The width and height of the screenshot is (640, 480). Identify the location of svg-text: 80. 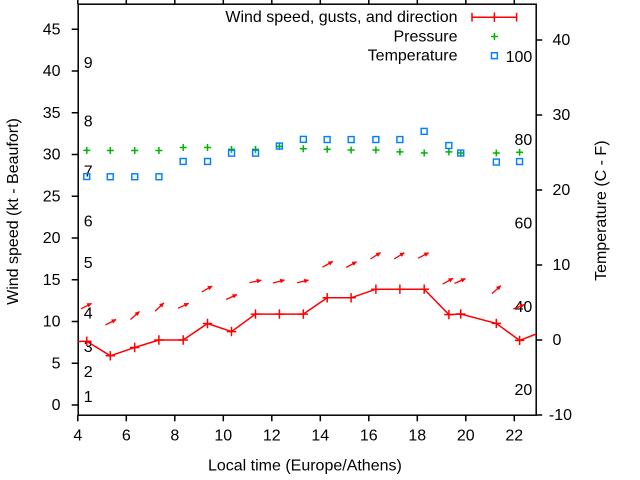
(524, 140).